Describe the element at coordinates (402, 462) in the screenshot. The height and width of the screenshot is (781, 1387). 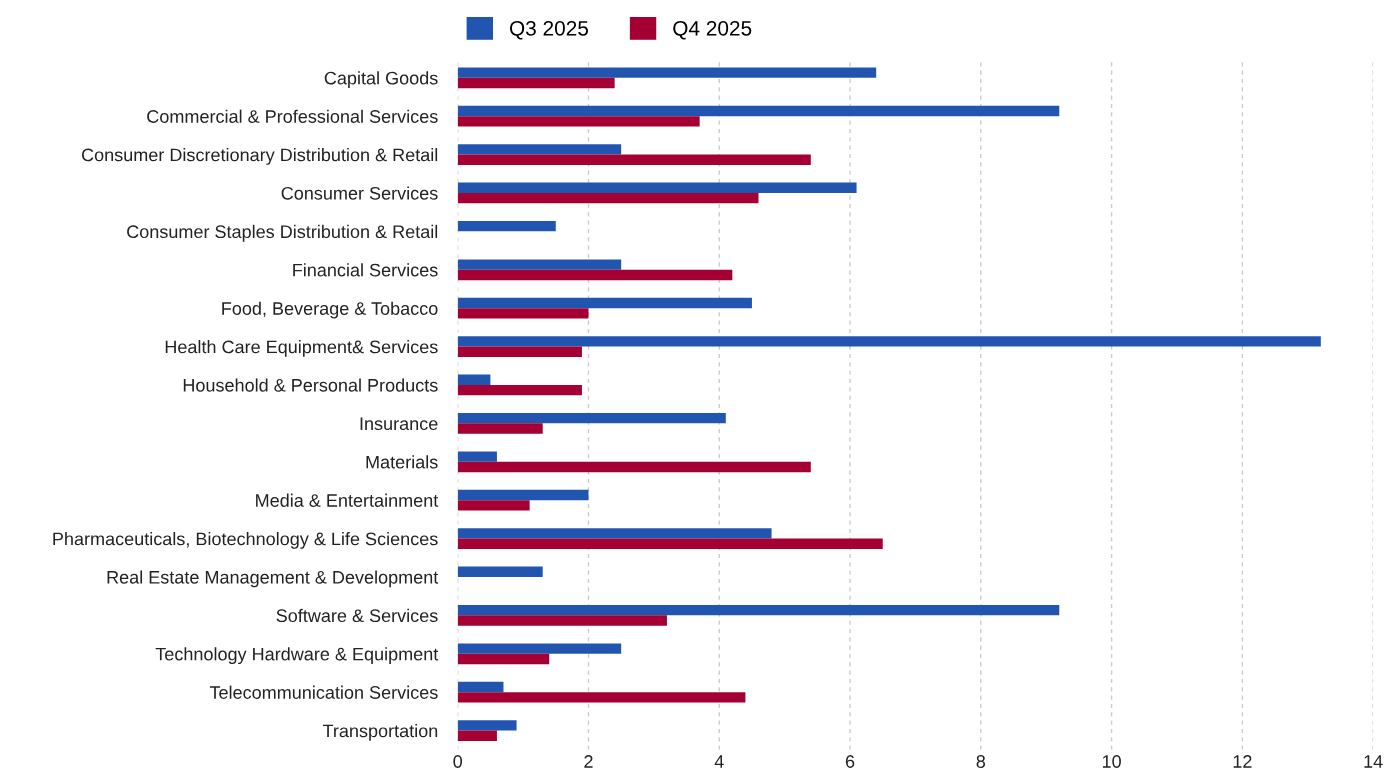
I see `y-tick-label: Materials` at that location.